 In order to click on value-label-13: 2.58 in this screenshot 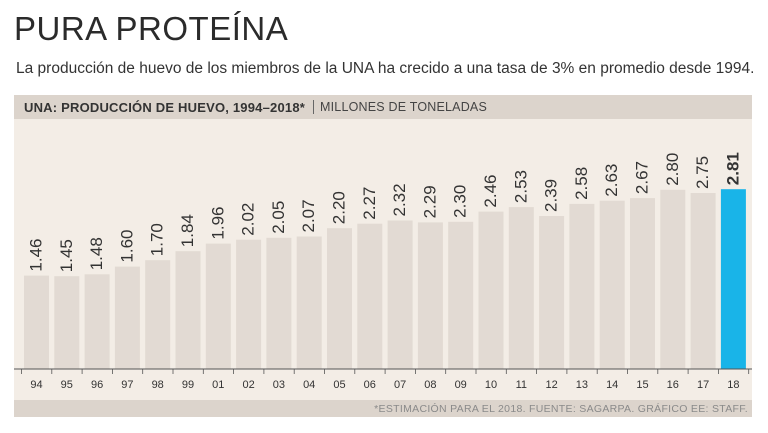, I will do `click(581, 183)`.